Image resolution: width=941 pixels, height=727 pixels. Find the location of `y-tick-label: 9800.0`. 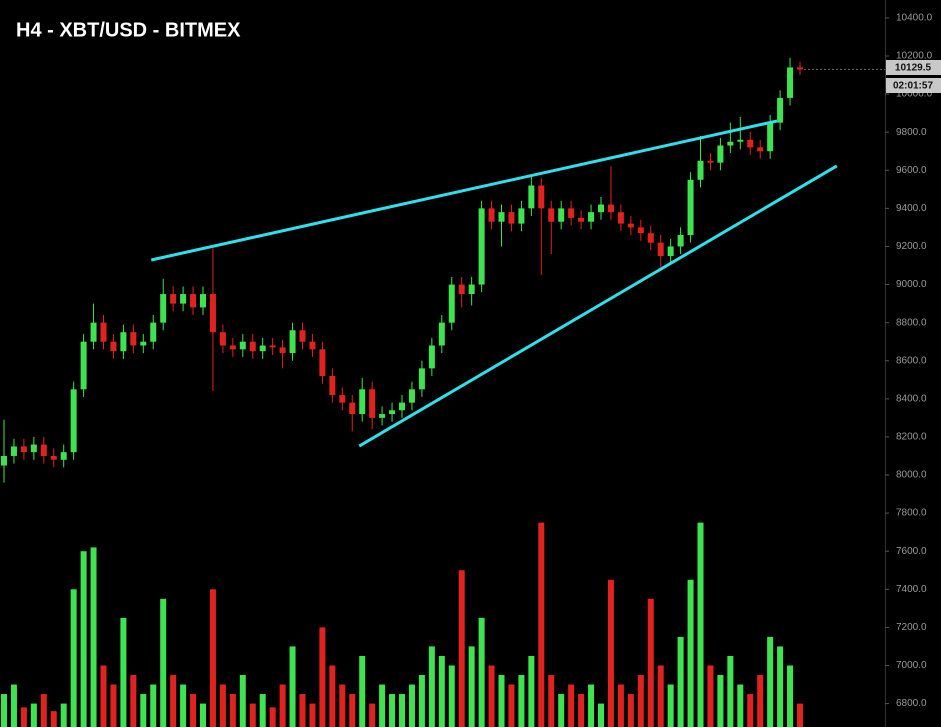

y-tick-label: 9800.0 is located at coordinates (911, 132).